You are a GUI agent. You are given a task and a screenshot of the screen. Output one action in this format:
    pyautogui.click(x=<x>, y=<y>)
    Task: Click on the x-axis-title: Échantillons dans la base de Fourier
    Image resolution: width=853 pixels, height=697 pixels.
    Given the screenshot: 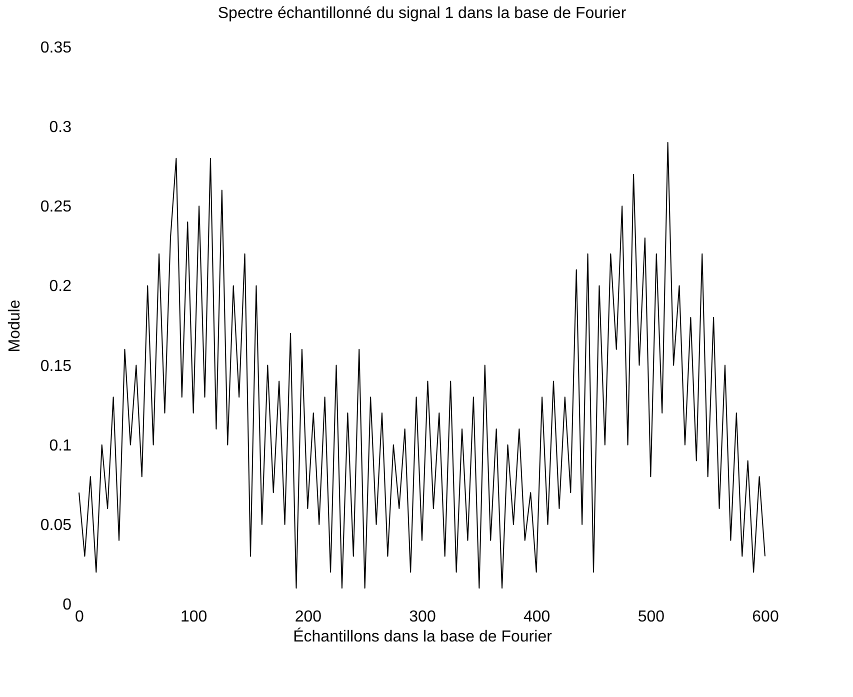 What is the action you would take?
    pyautogui.click(x=423, y=637)
    